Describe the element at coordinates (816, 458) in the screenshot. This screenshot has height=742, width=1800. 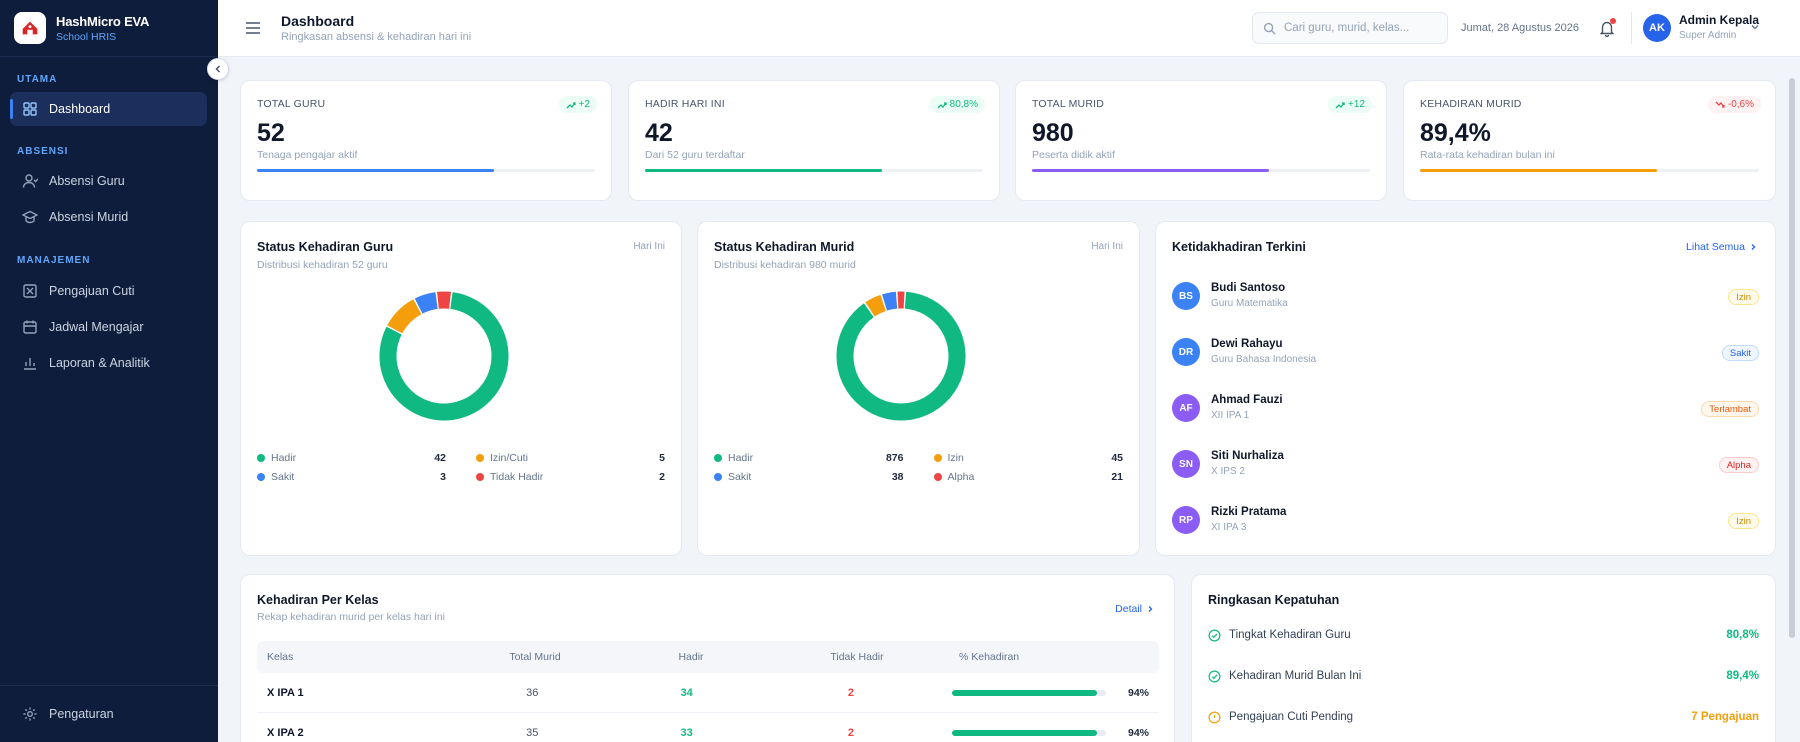
I see `legend-item-hadir: Hadir 876` at that location.